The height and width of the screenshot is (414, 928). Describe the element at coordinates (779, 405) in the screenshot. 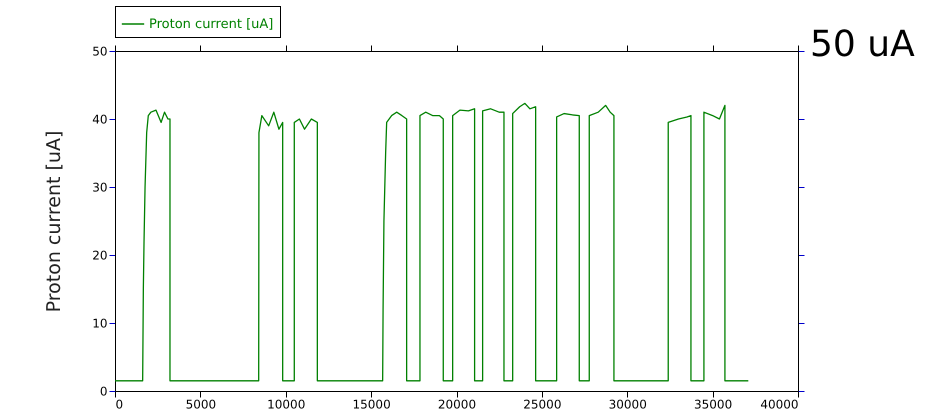

I see `x-tick-label: 40000` at that location.